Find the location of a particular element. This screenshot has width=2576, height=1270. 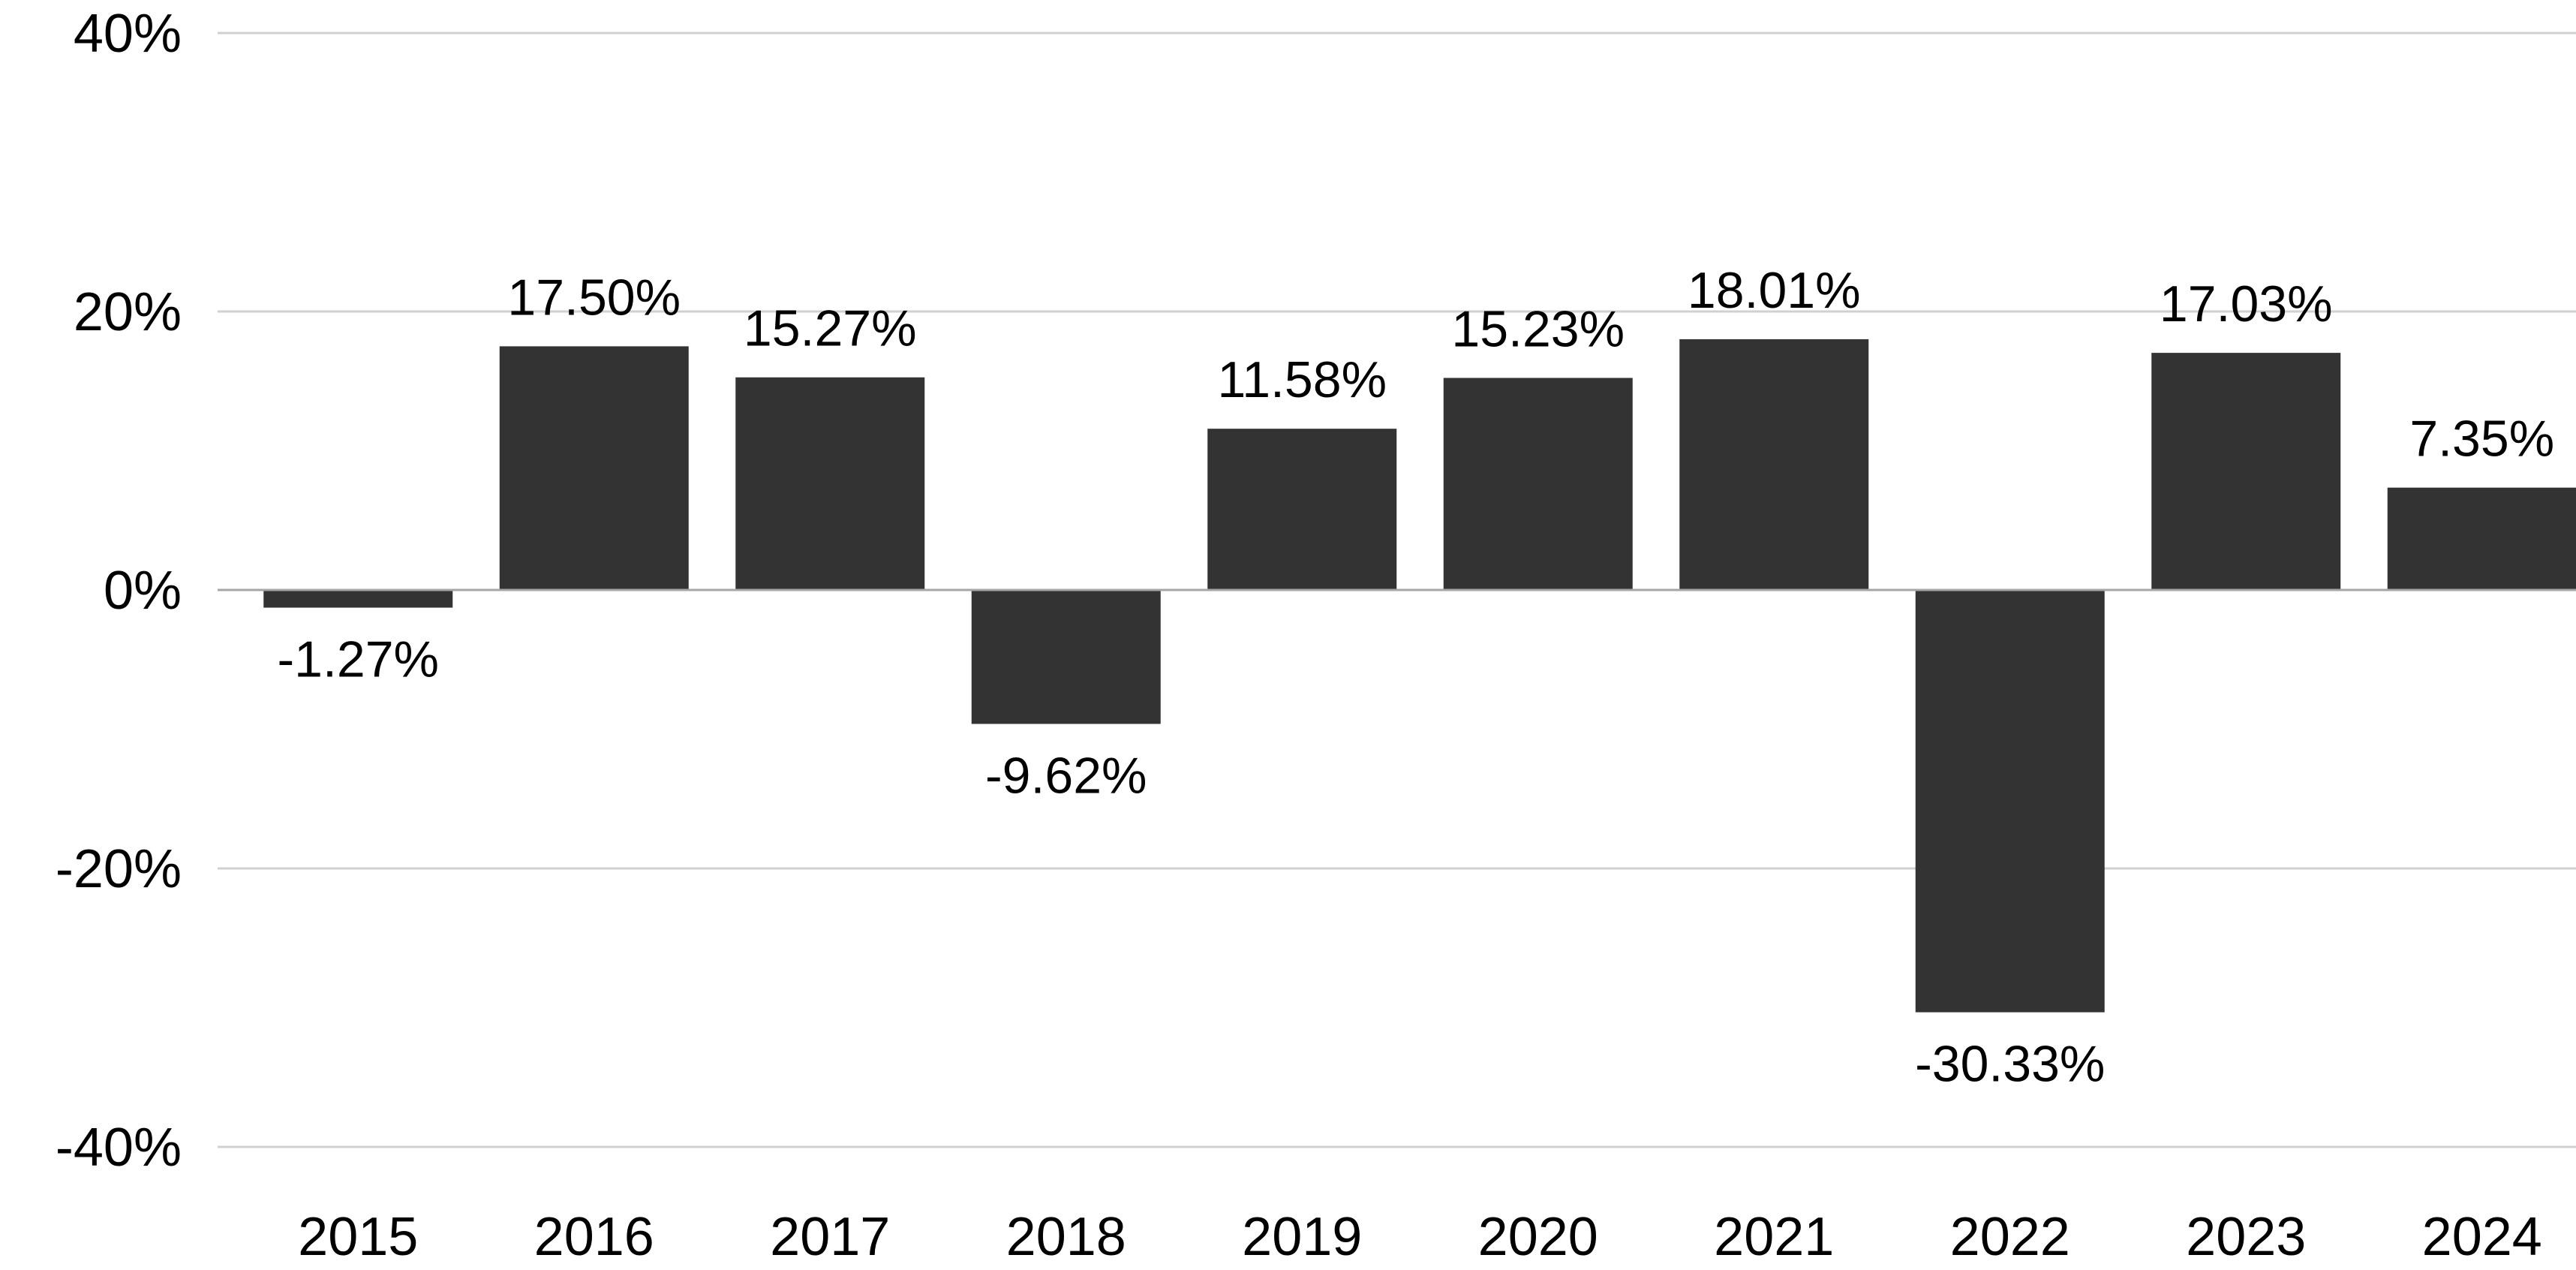

bar-2018 is located at coordinates (1066, 657).